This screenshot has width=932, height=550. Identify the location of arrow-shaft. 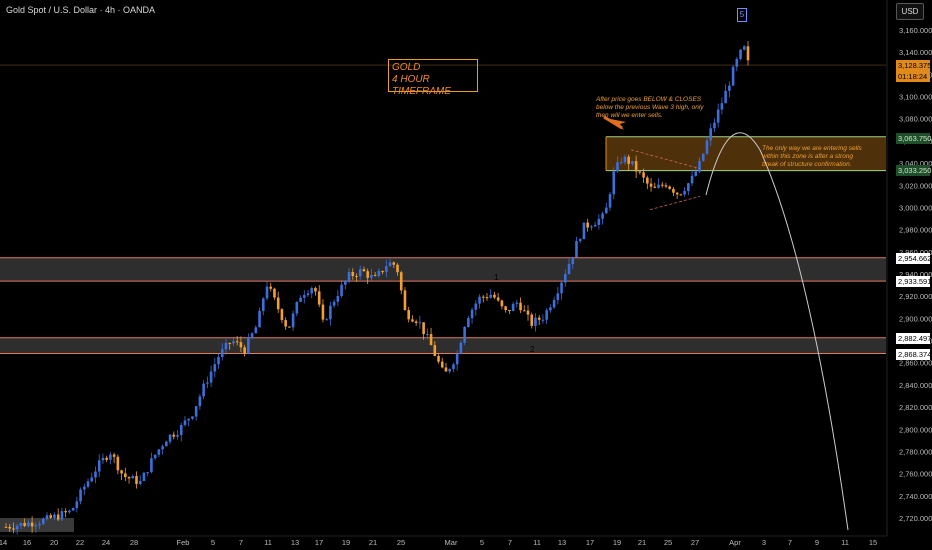
(613, 122).